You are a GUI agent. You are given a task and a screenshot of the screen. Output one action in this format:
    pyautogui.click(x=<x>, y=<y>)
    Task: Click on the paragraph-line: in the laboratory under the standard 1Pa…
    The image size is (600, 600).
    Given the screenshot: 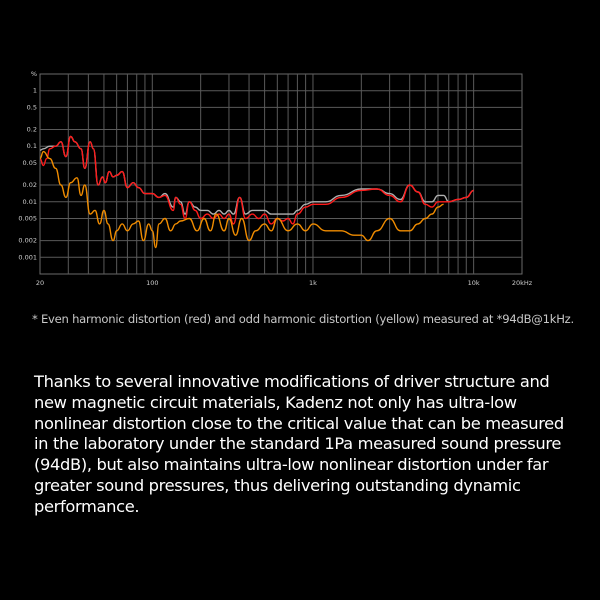 What is the action you would take?
    pyautogui.click(x=298, y=444)
    